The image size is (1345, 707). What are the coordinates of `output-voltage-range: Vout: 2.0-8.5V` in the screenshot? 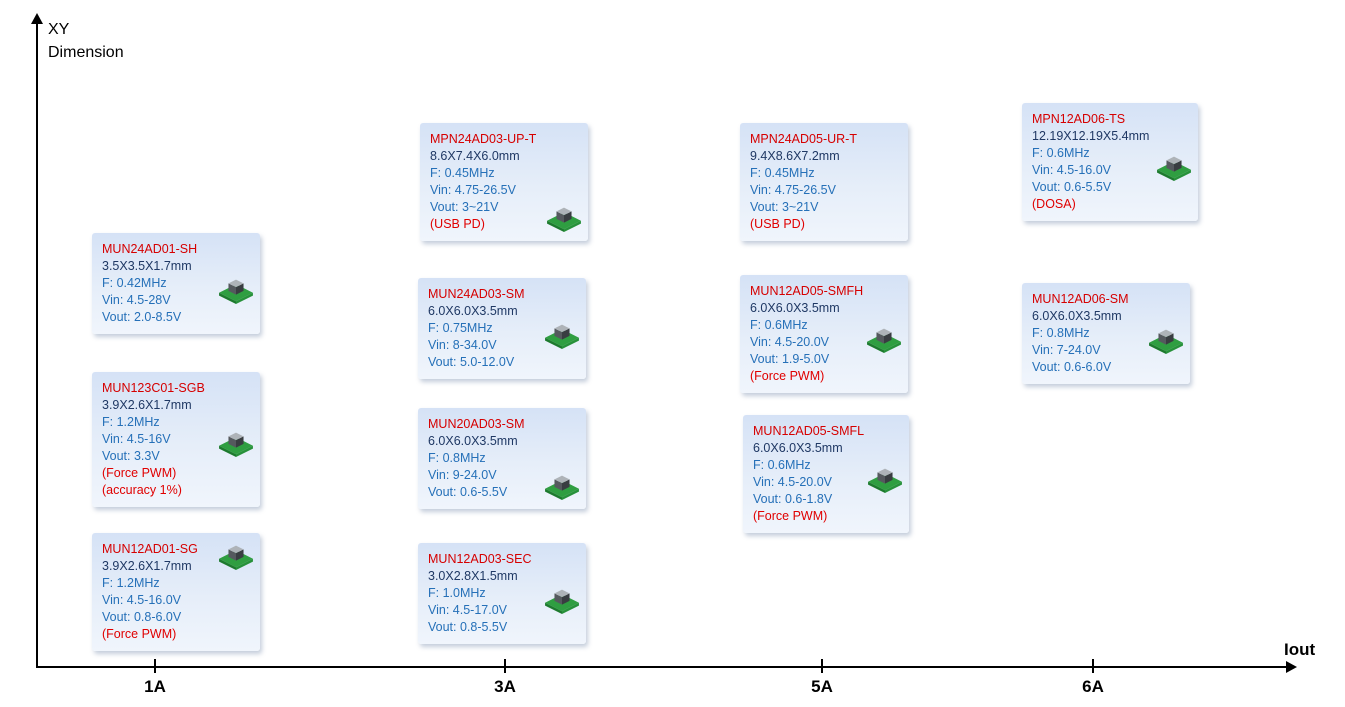 It's located at (142, 317).